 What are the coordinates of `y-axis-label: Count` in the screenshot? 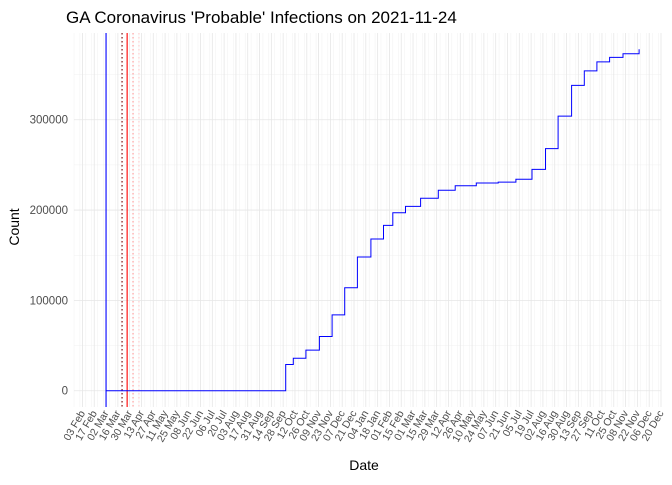 It's located at (14, 226).